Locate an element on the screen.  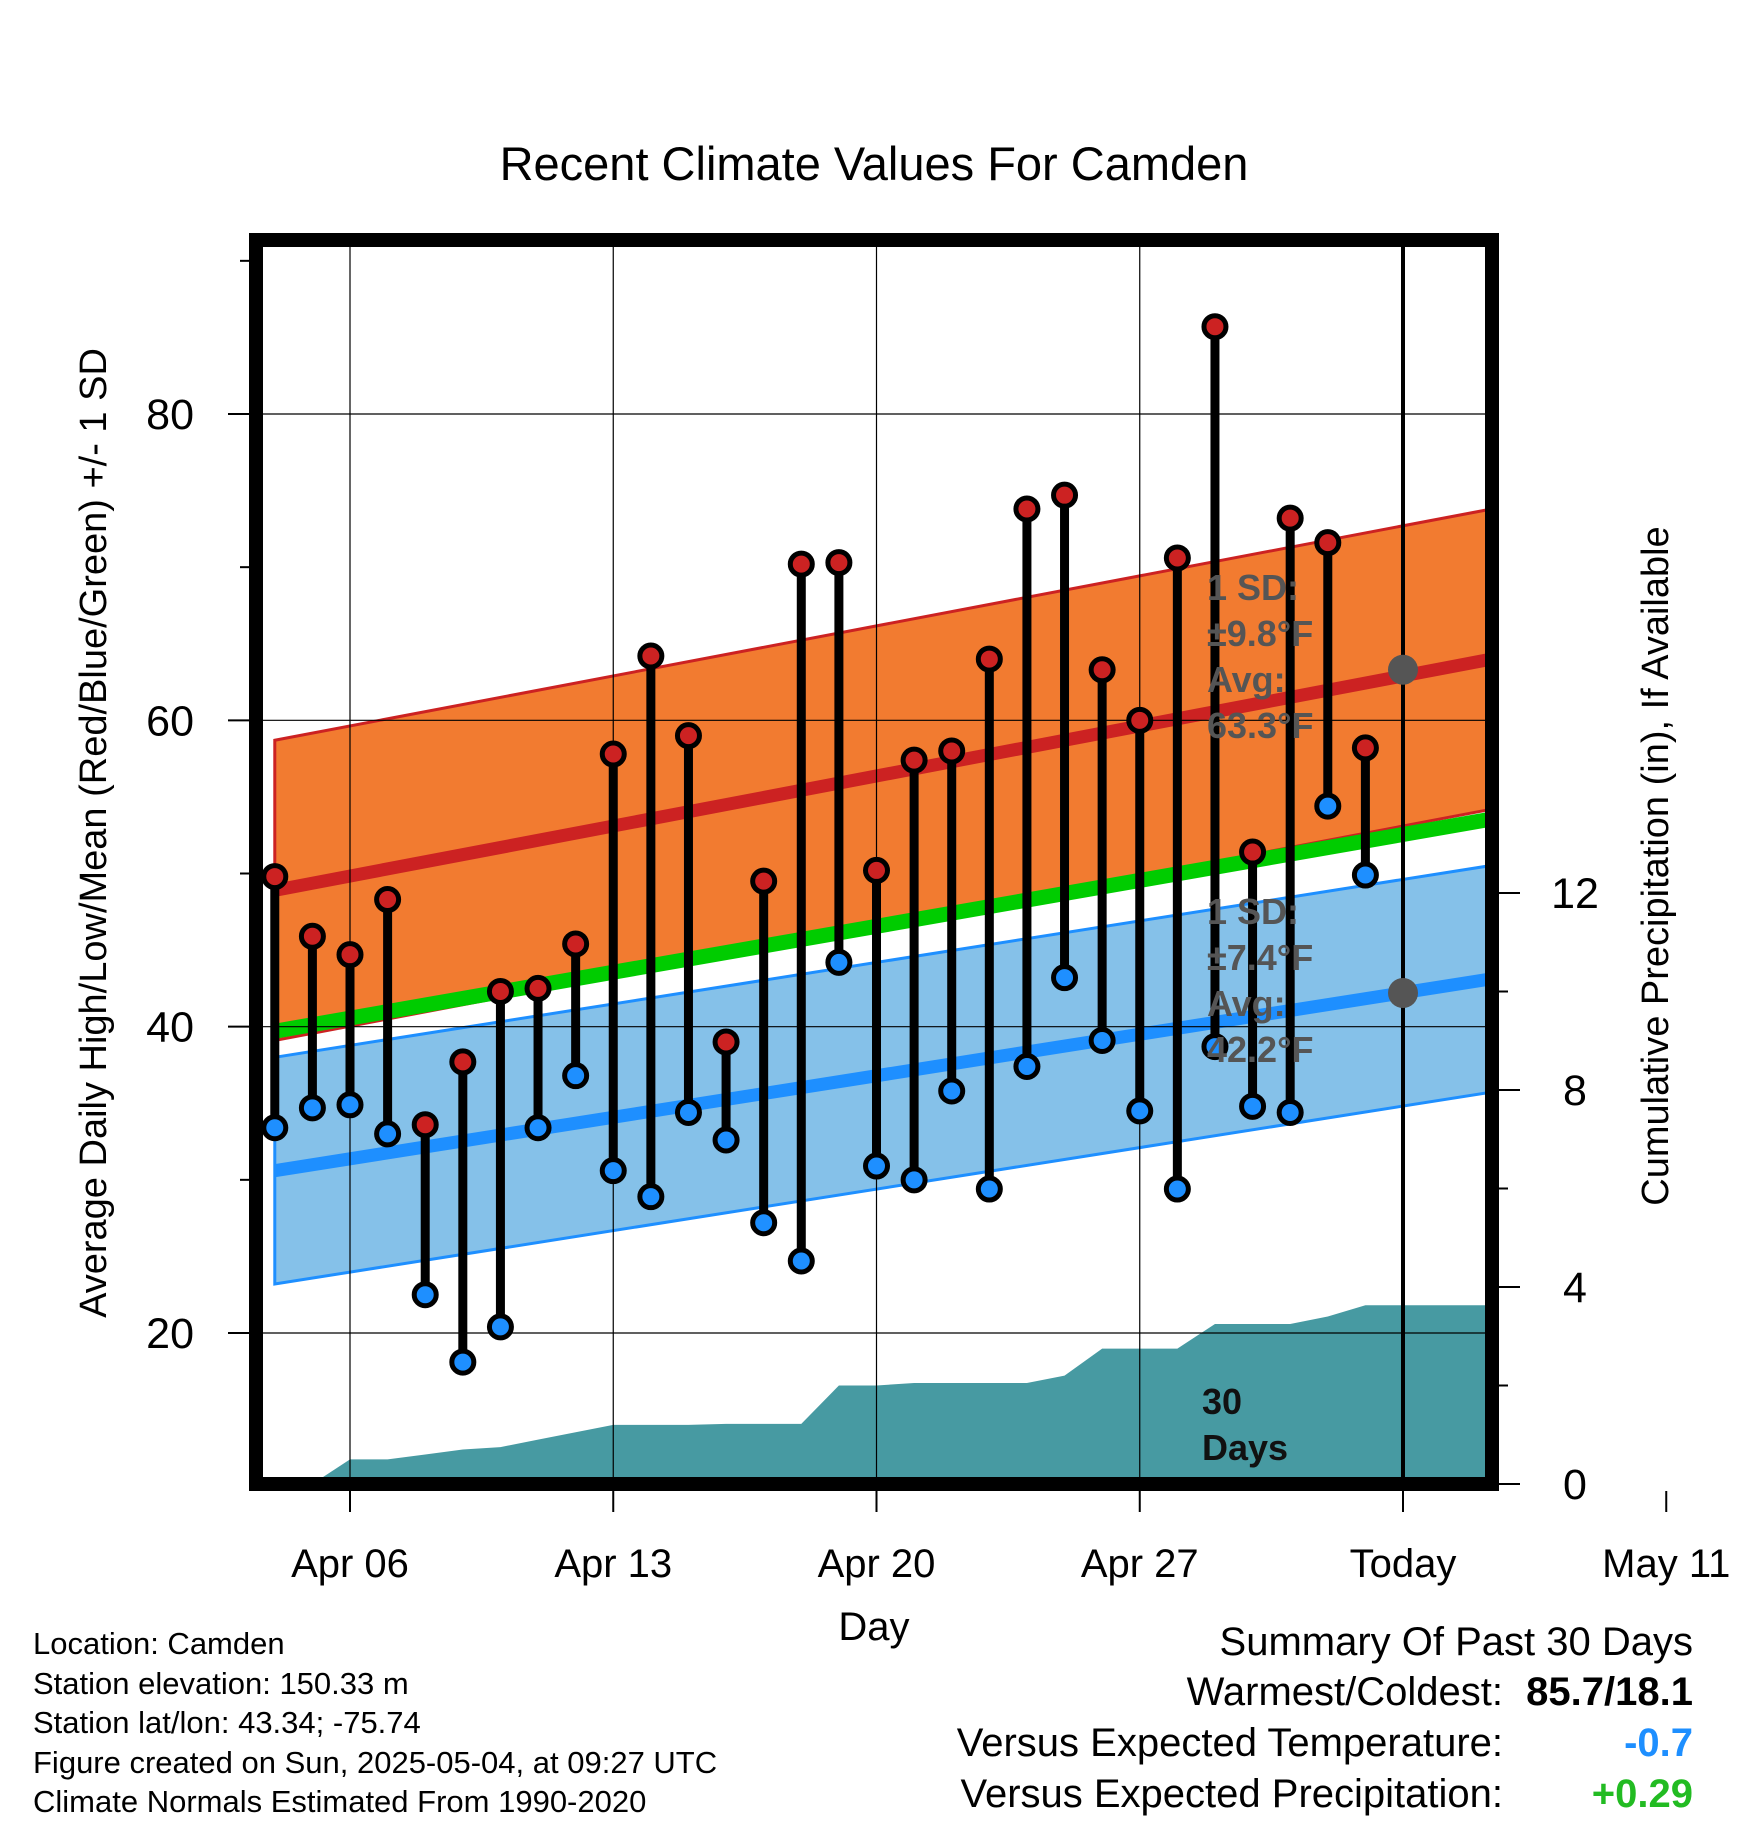
y2-tick-label: 0 is located at coordinates (1575, 1485).